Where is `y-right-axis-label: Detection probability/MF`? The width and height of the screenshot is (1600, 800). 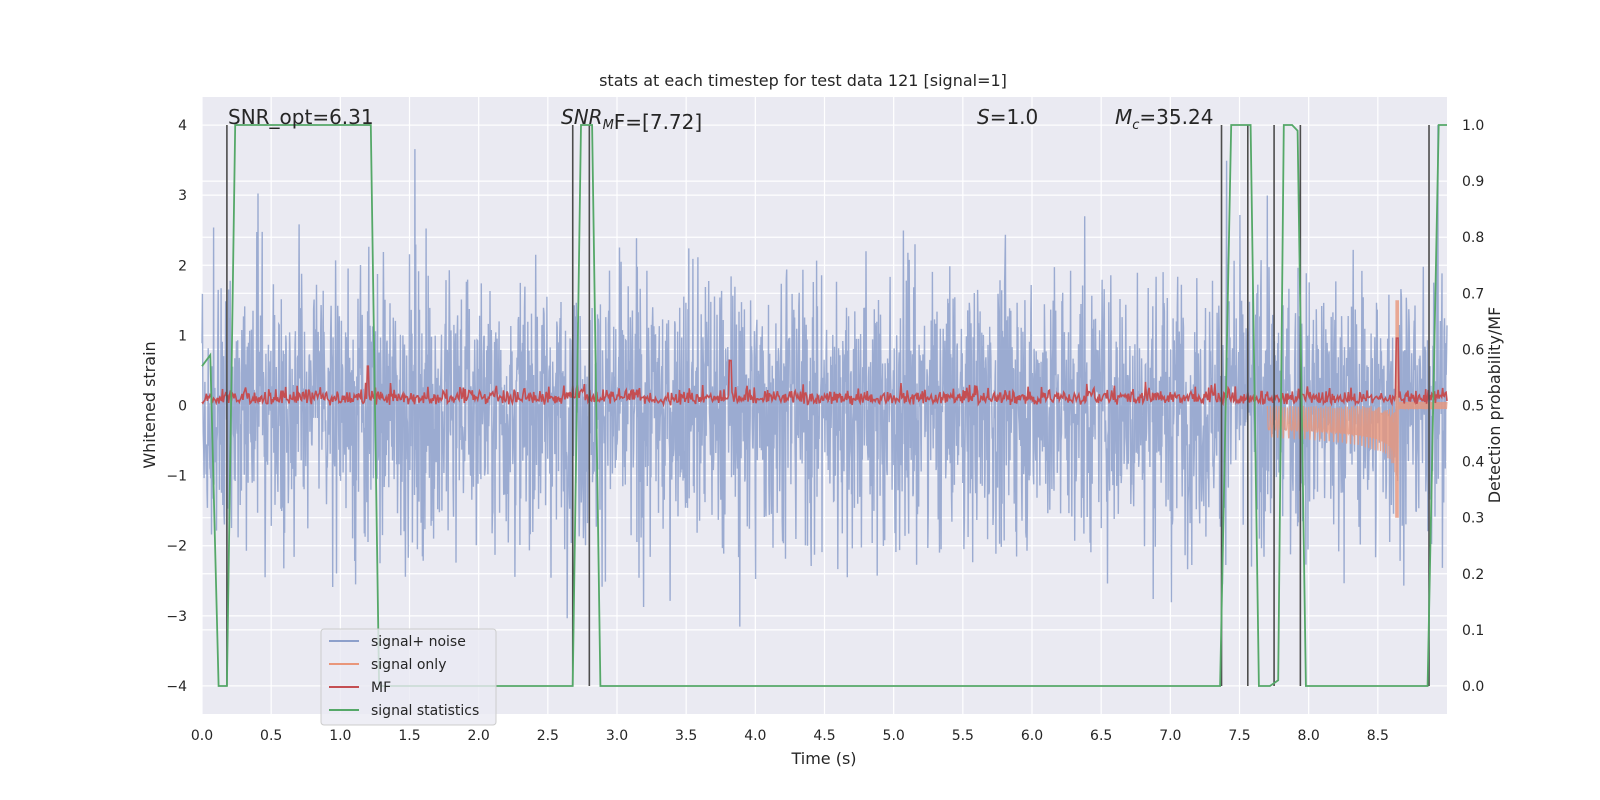
y-right-axis-label: Detection probability/MF is located at coordinates (1494, 405).